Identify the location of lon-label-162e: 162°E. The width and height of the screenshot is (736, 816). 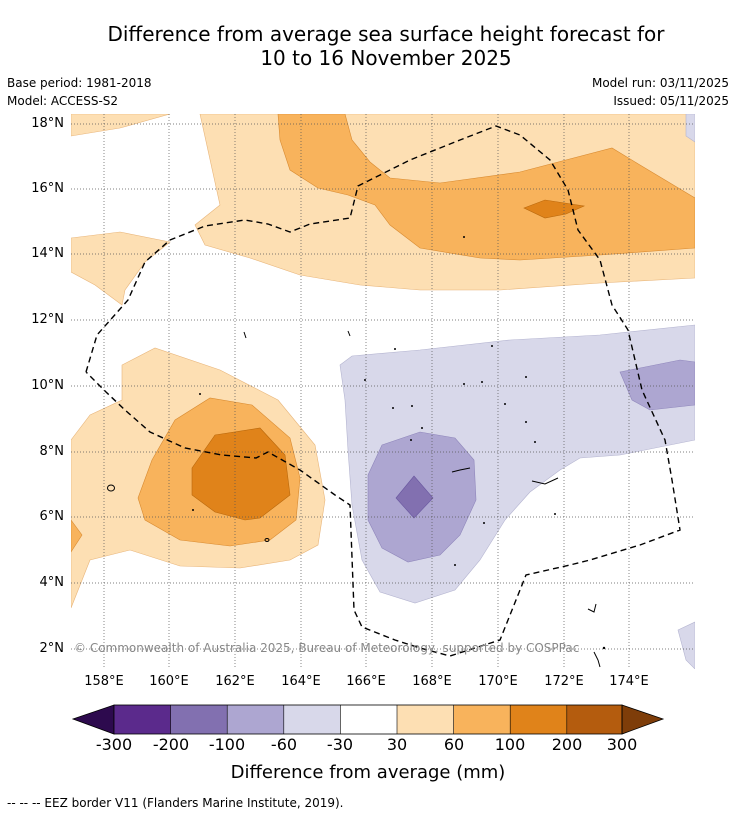
(235, 681).